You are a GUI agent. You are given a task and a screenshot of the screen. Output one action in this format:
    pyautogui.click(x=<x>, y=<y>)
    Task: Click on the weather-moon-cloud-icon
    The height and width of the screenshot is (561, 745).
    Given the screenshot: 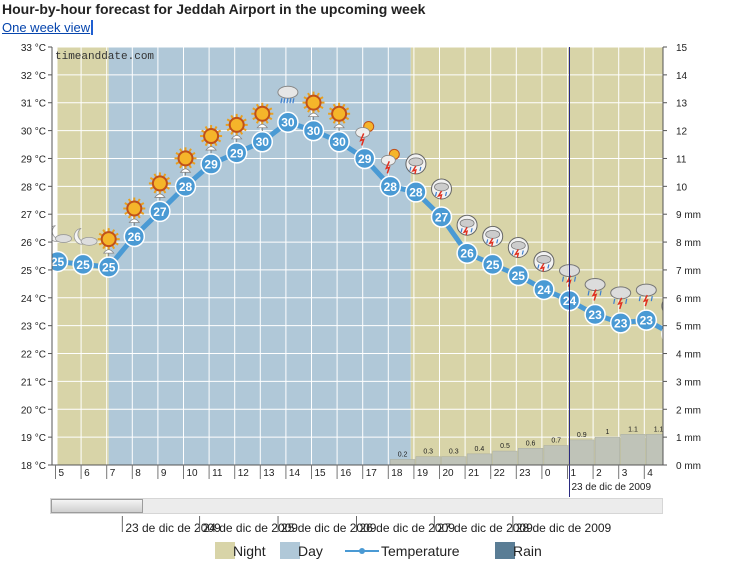 What is the action you would take?
    pyautogui.click(x=85, y=236)
    